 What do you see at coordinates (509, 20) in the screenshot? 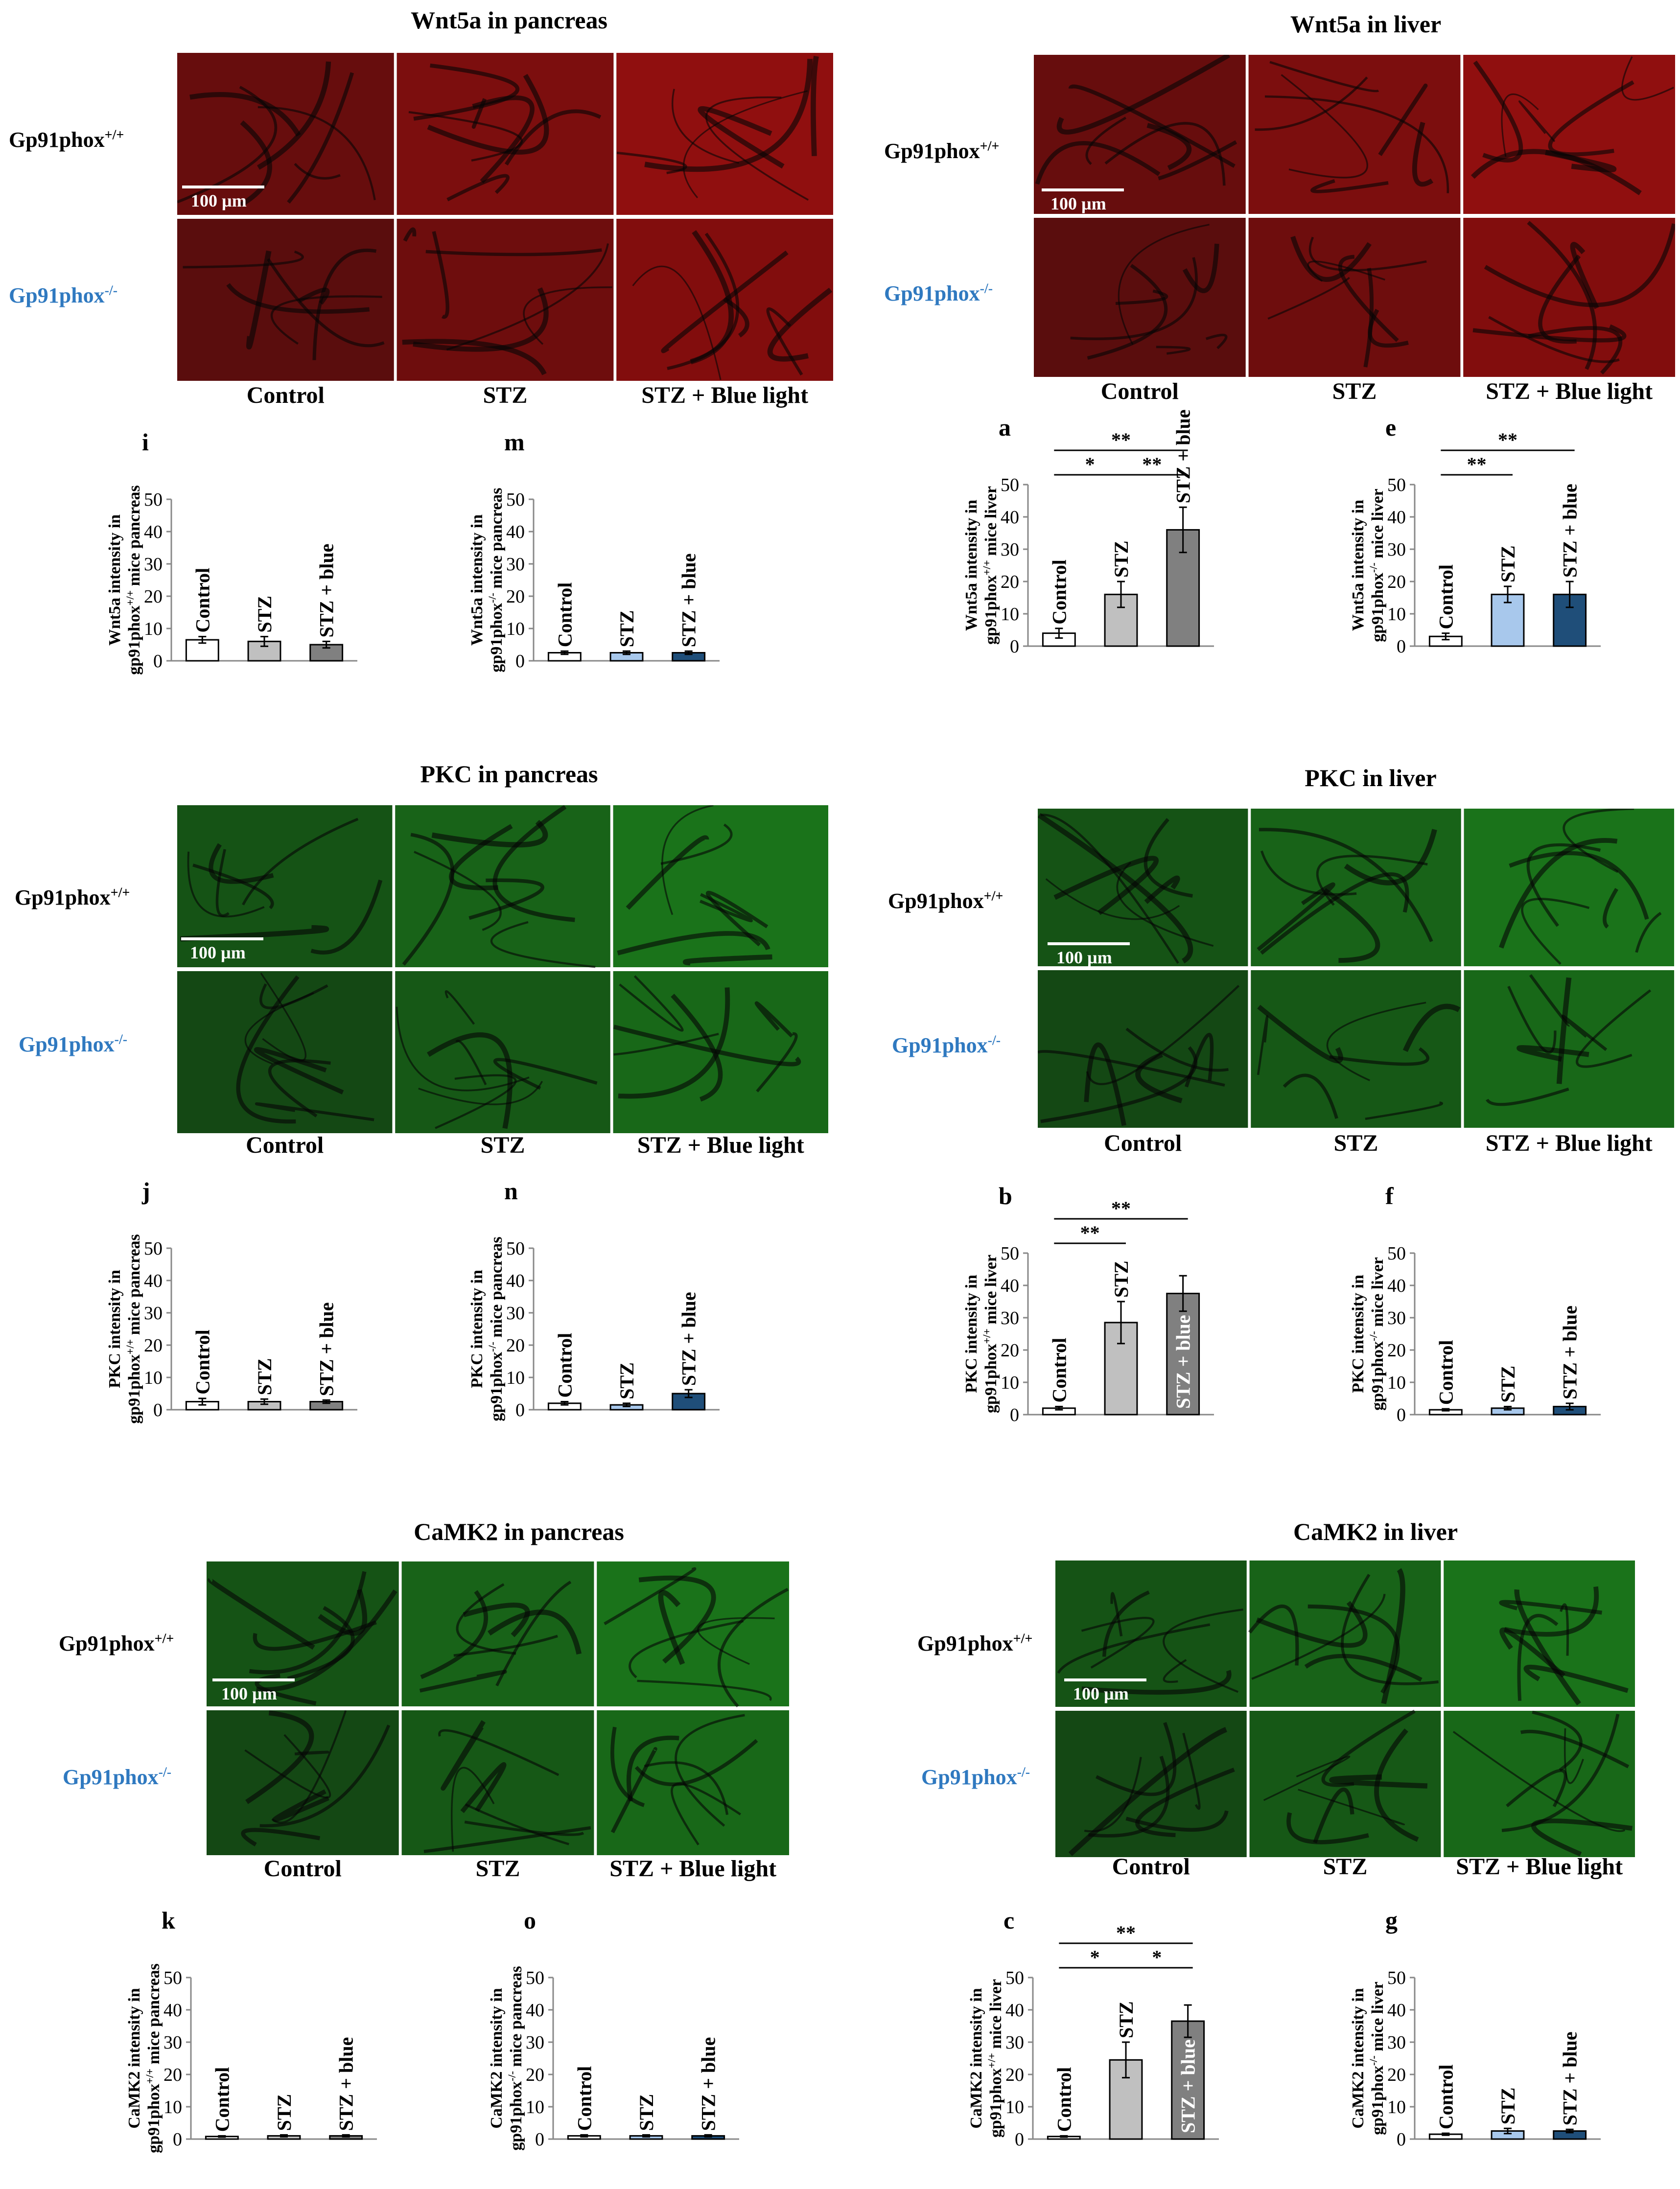
I see `section-title-wnt5a-pancreas: Wnt5a in pancreas` at bounding box center [509, 20].